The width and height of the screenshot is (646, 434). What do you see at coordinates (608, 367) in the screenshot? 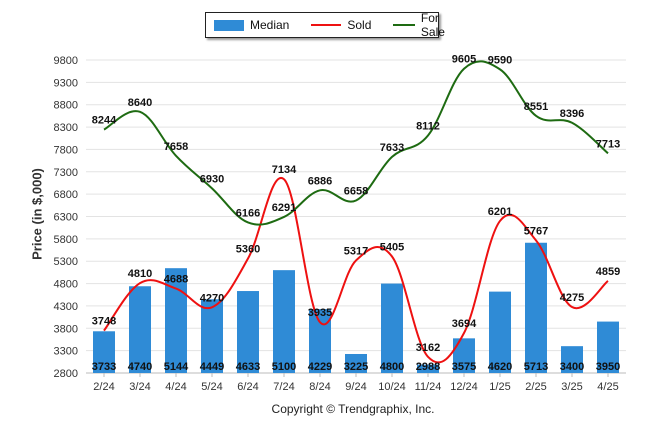
I see `median-value-label: 3950` at bounding box center [608, 367].